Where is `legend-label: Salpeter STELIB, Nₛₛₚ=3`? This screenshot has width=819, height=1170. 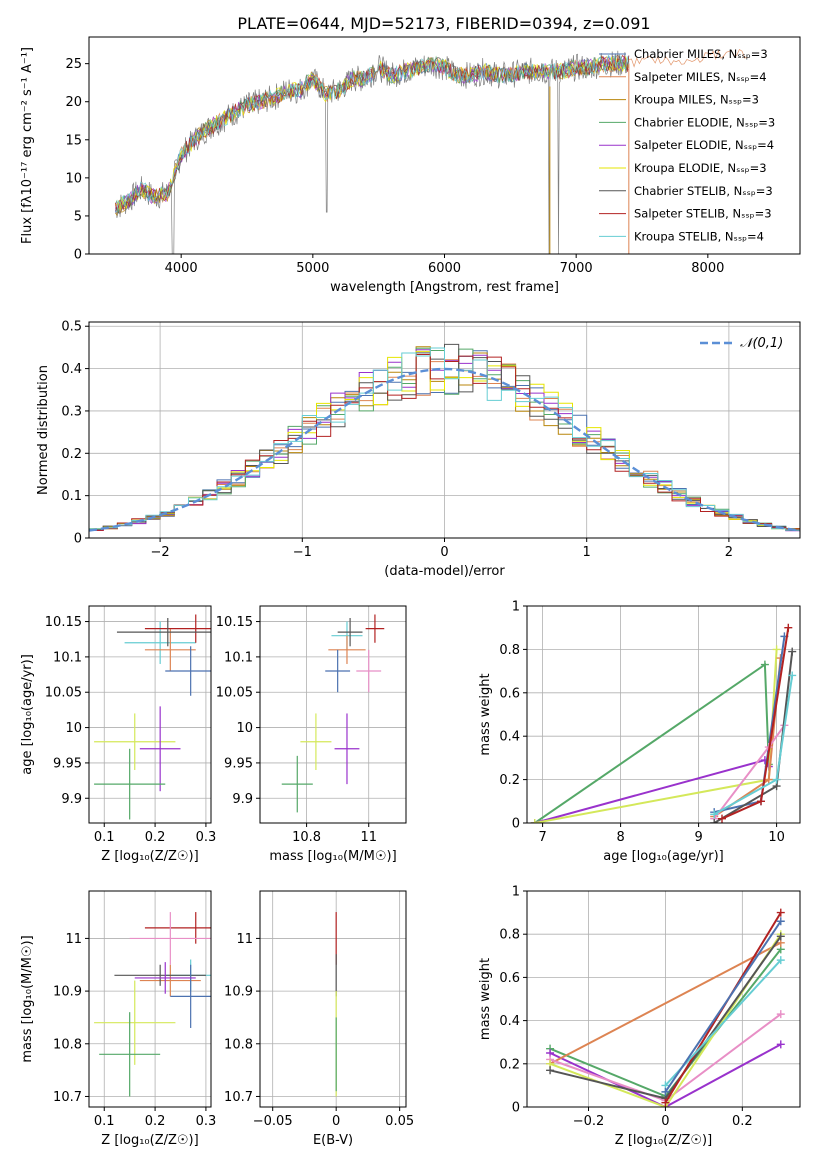 legend-label: Salpeter STELIB, Nₛₛₚ=3 is located at coordinates (703, 214).